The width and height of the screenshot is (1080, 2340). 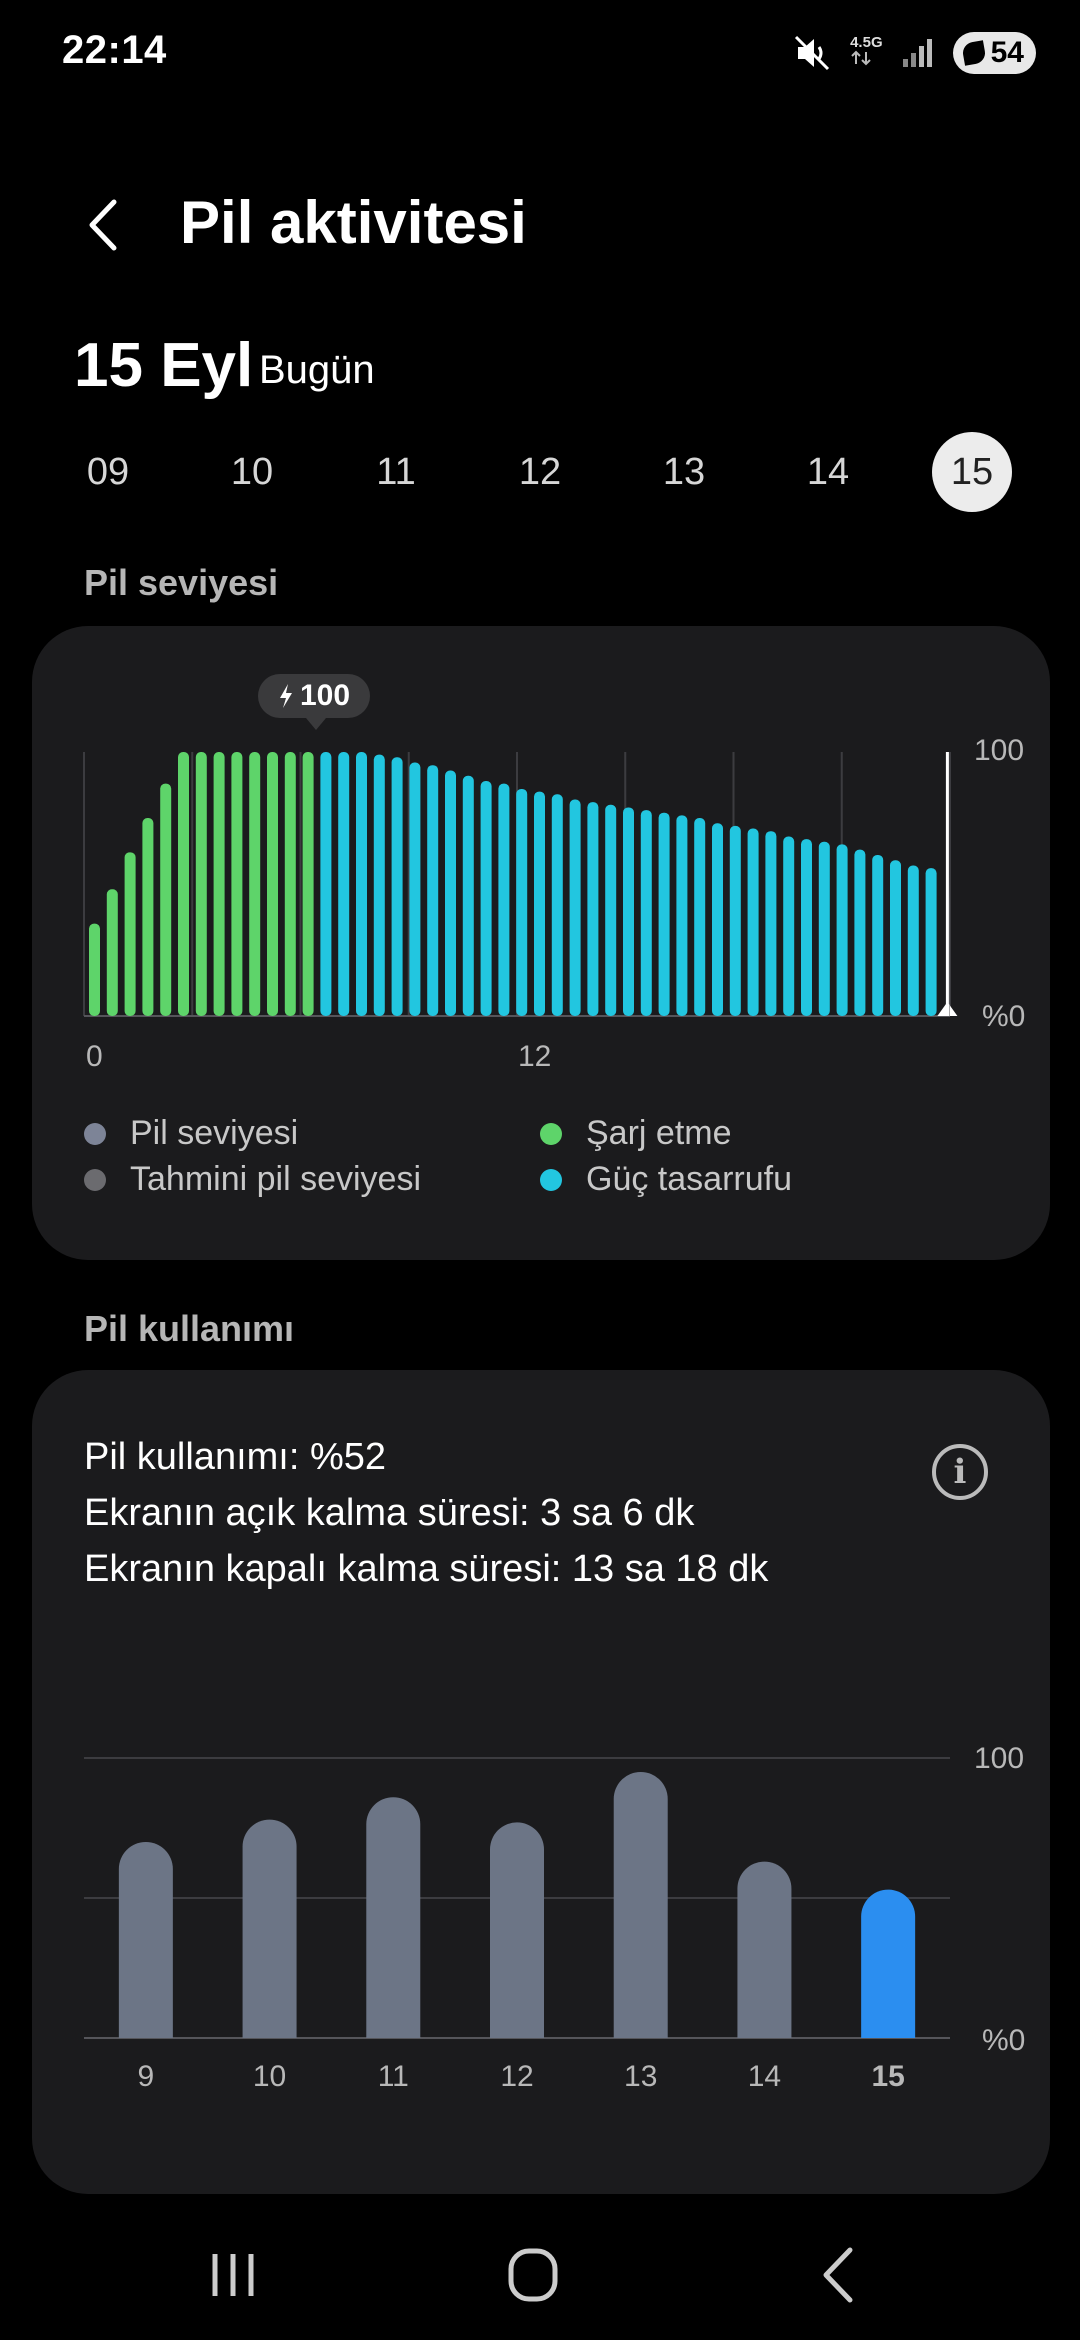 What do you see at coordinates (640, 2076) in the screenshot?
I see `usage-x-label: 13` at bounding box center [640, 2076].